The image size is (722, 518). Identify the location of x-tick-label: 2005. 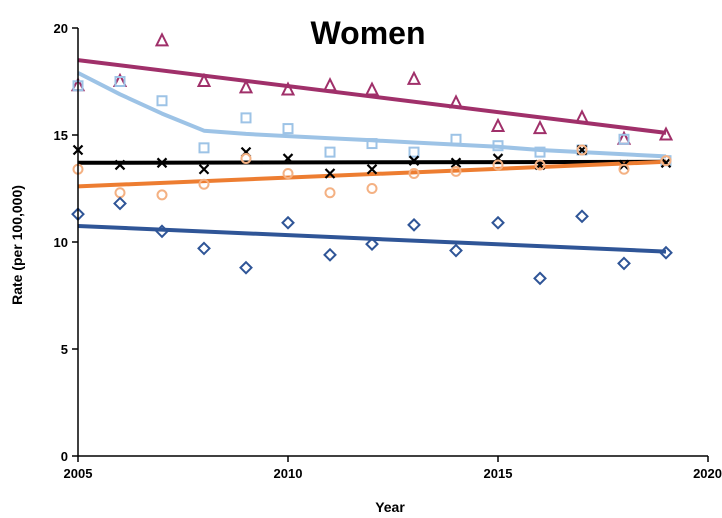
(78, 473).